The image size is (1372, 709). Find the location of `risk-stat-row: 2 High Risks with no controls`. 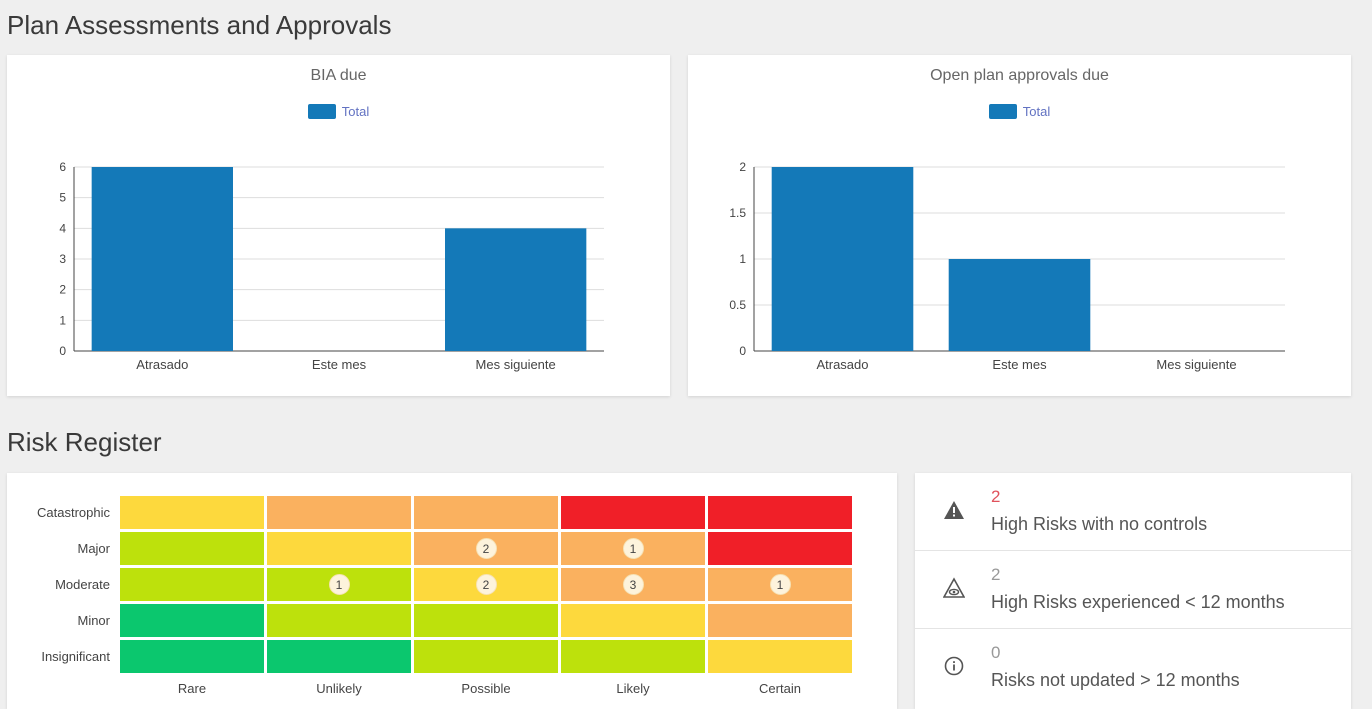

risk-stat-row: 2 High Risks with no controls is located at coordinates (1133, 512).